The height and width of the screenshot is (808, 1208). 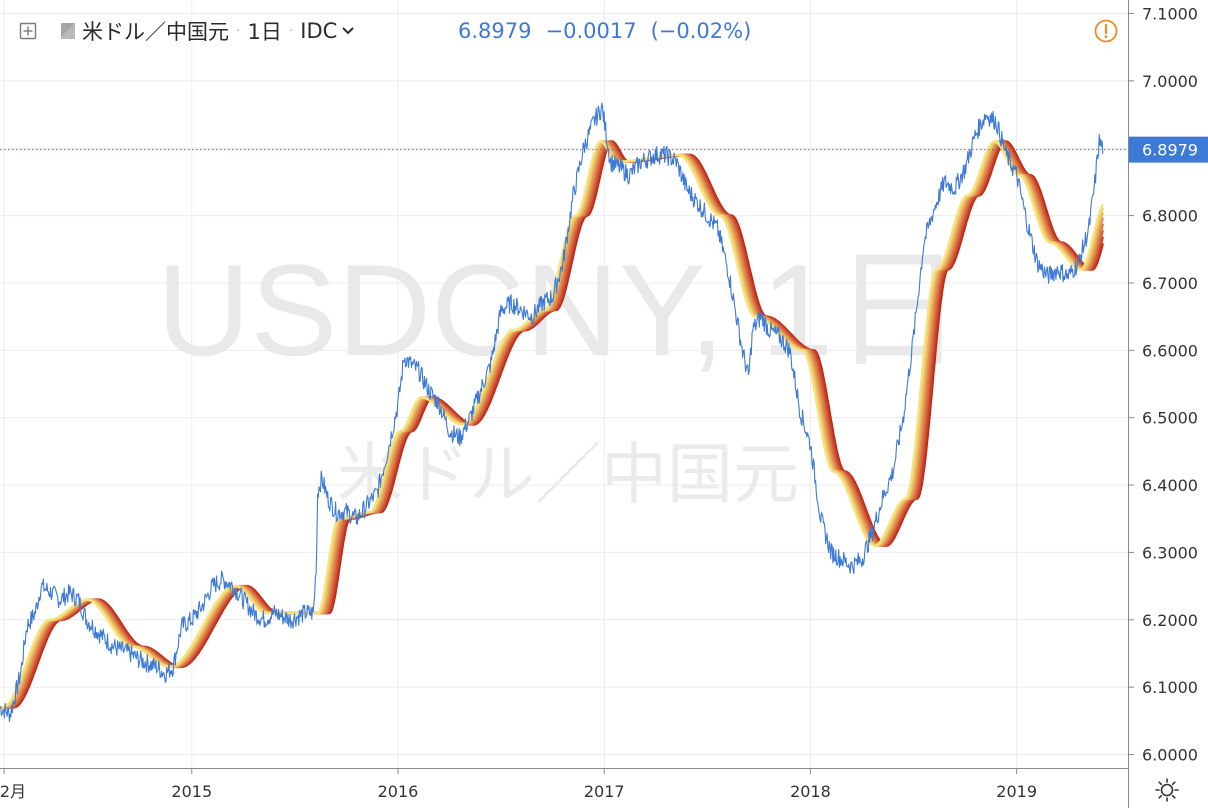 I want to click on symbol-name: 米ドル／中国元, so click(x=155, y=32).